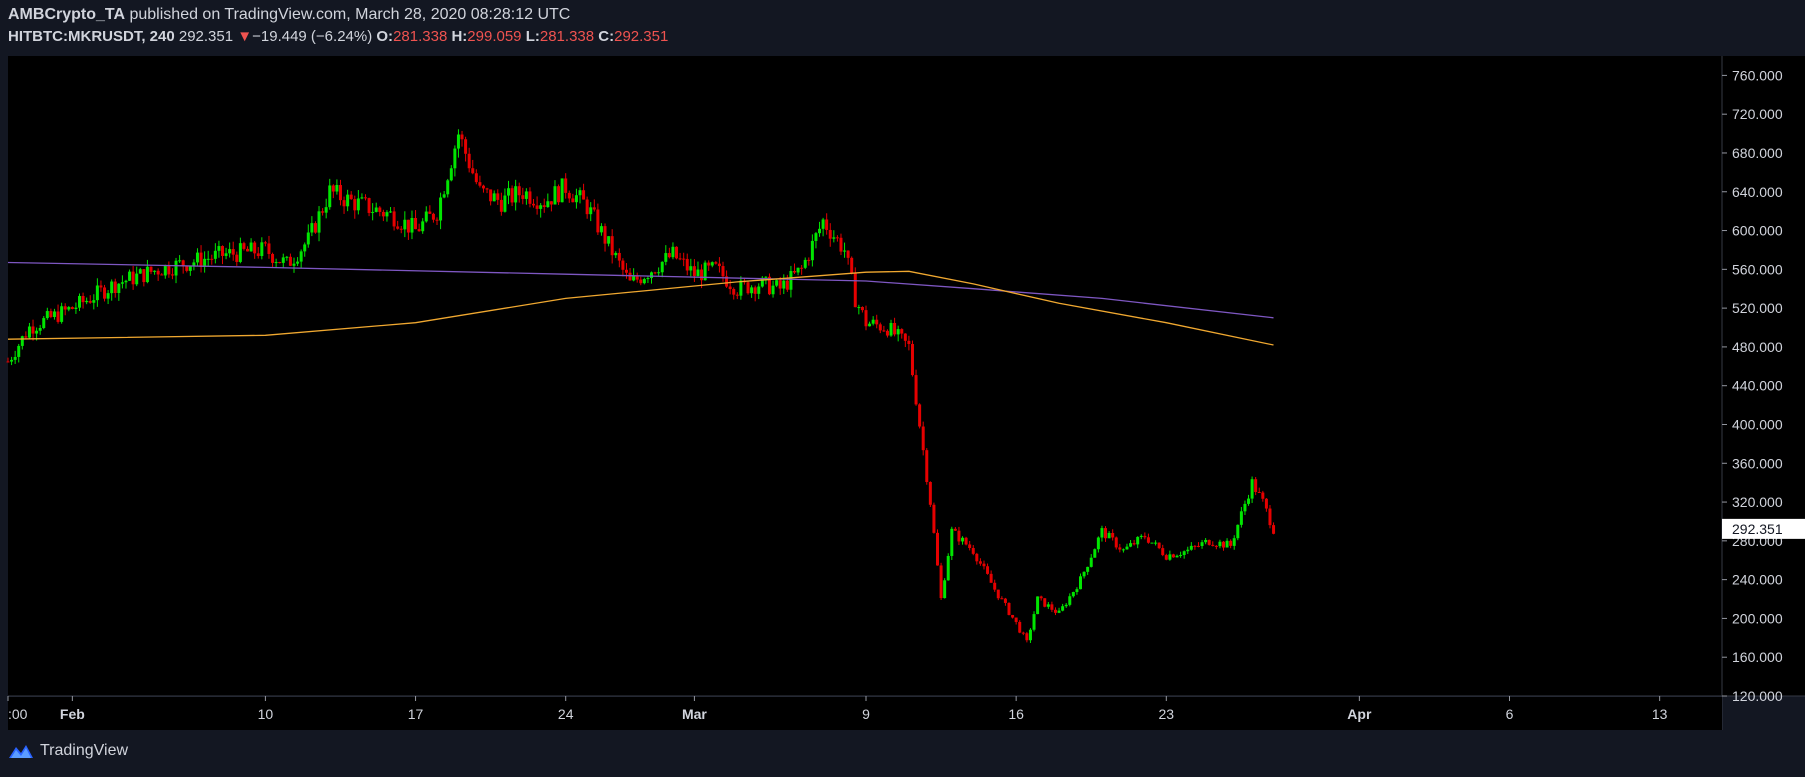 This screenshot has height=777, width=1805. Describe the element at coordinates (68, 751) in the screenshot. I see `footer-brand: TradingView` at that location.